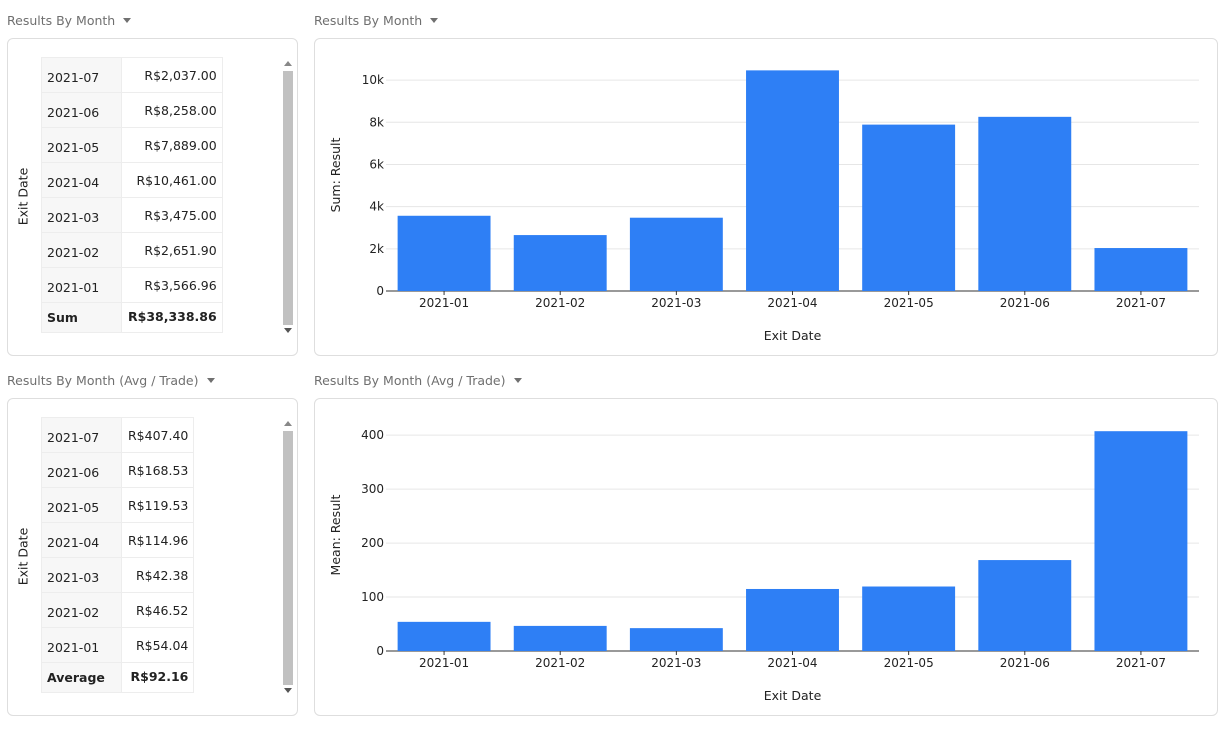  What do you see at coordinates (172, 250) in the screenshot?
I see `row-value-cell: R$2,651.90` at bounding box center [172, 250].